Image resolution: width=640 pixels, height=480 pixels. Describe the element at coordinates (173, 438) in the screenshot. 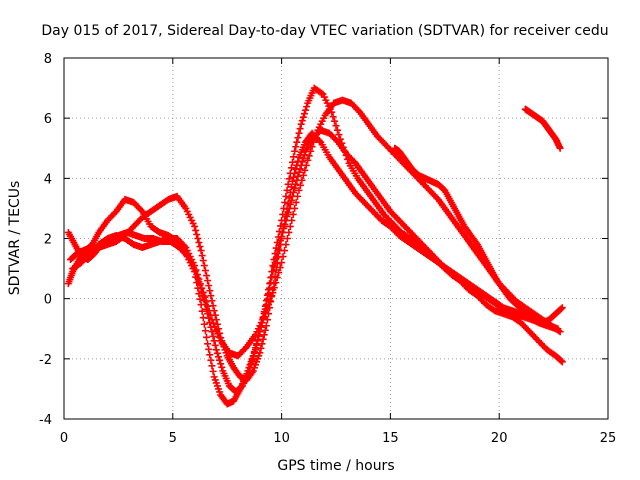

I see `x-tick-label: 5` at that location.